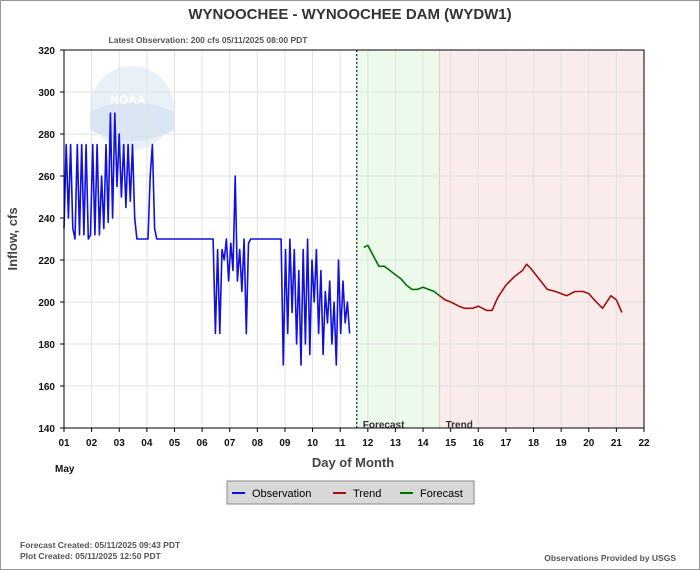 Image resolution: width=700 pixels, height=570 pixels. I want to click on x-tick-label: 10, so click(313, 443).